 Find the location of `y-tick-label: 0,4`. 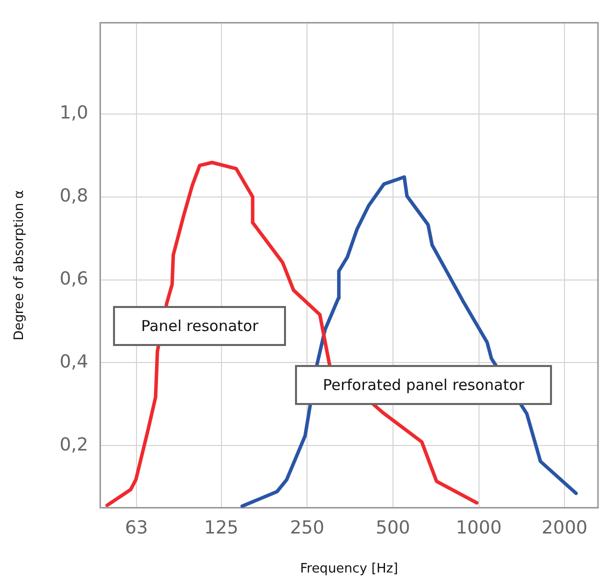

y-tick-label: 0,4 is located at coordinates (74, 361).